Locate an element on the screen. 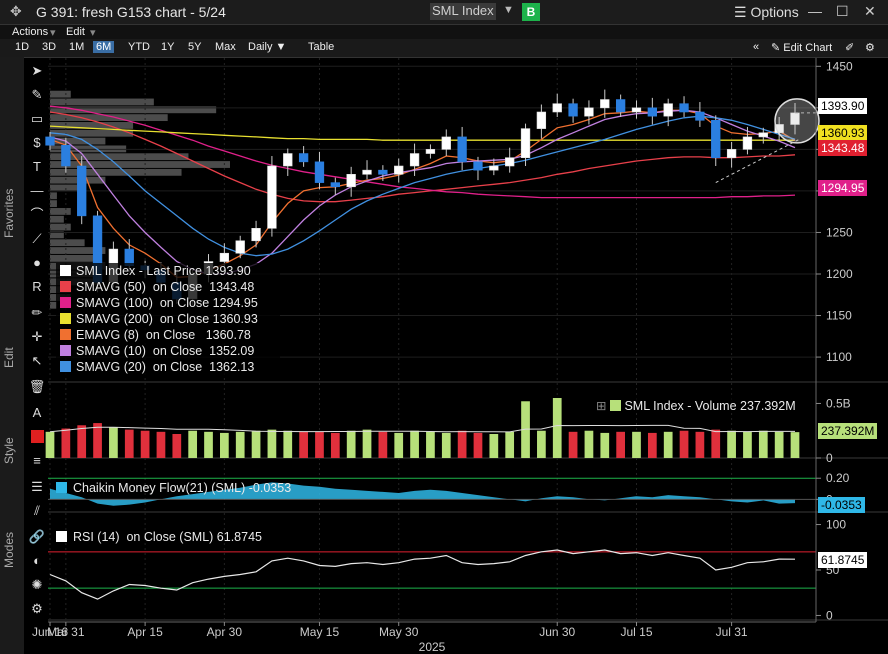 This screenshot has width=888, height=654. select-arrow-icon: ↖ is located at coordinates (37, 360).